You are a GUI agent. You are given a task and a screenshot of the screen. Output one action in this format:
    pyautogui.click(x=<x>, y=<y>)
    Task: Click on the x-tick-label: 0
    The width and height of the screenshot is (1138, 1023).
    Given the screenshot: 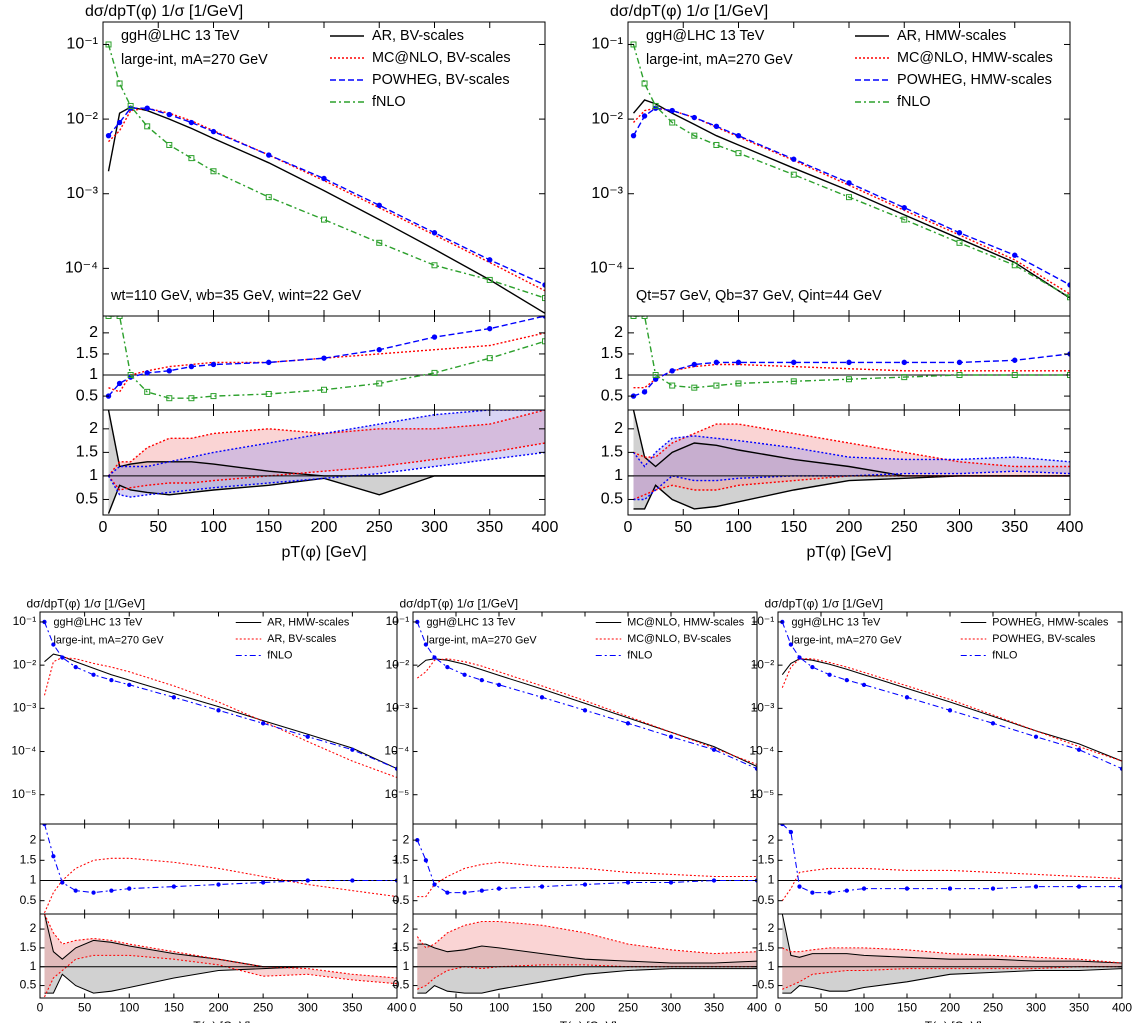 What is the action you would take?
    pyautogui.click(x=40, y=1007)
    